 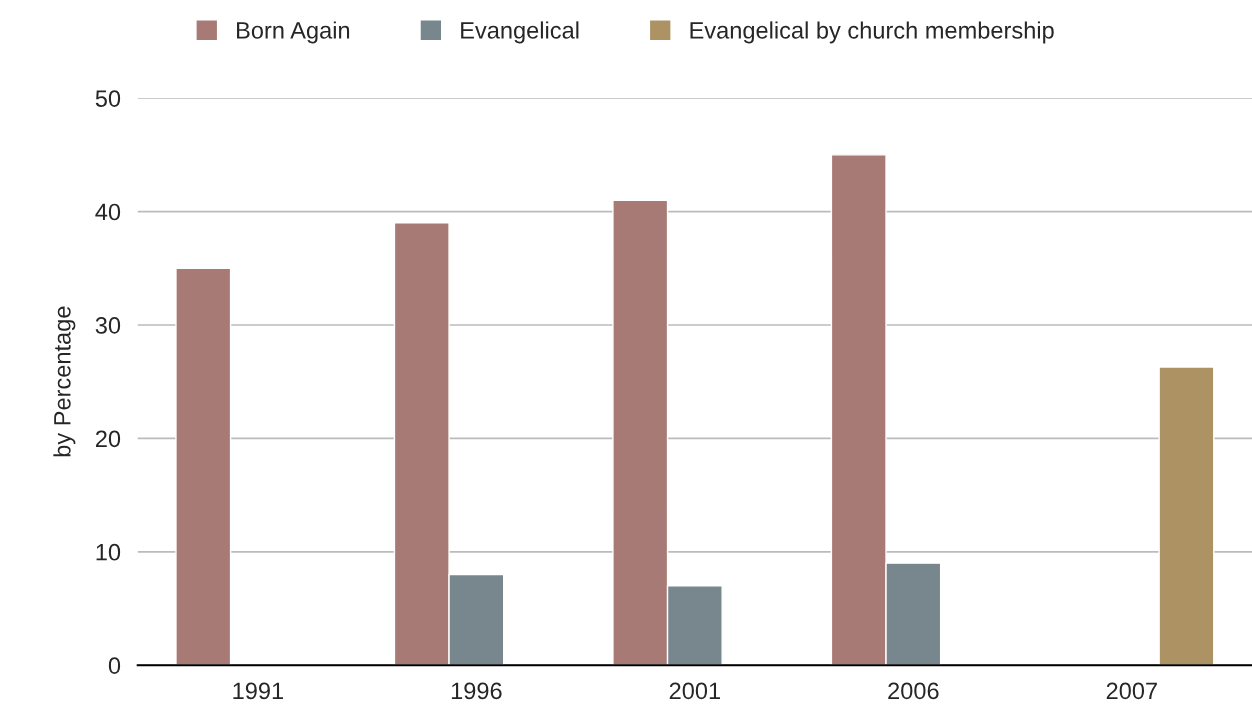 I want to click on y-tick-label: 0, so click(x=114, y=665).